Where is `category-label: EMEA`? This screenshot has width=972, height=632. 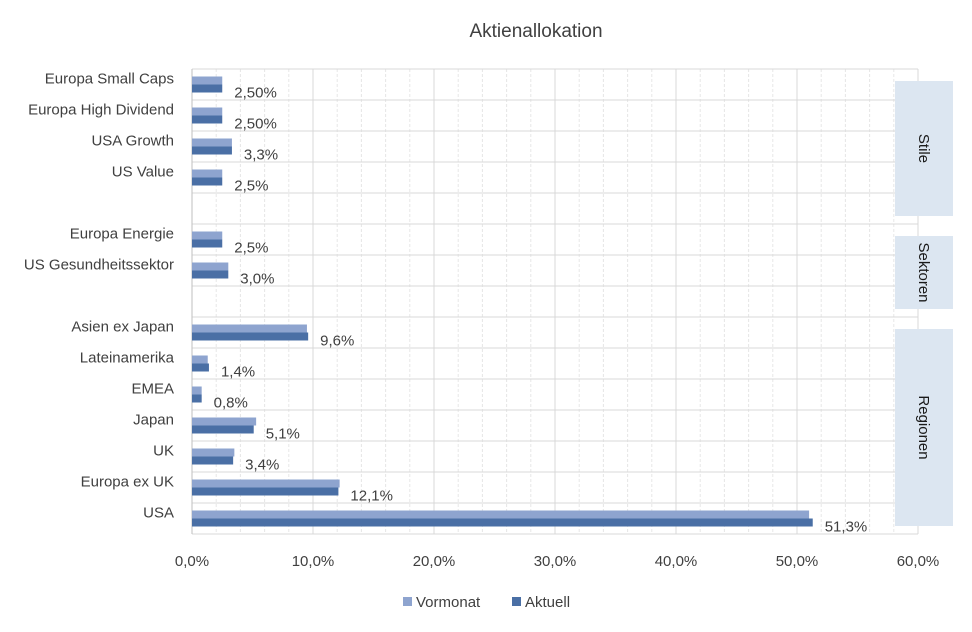 category-label: EMEA is located at coordinates (152, 389).